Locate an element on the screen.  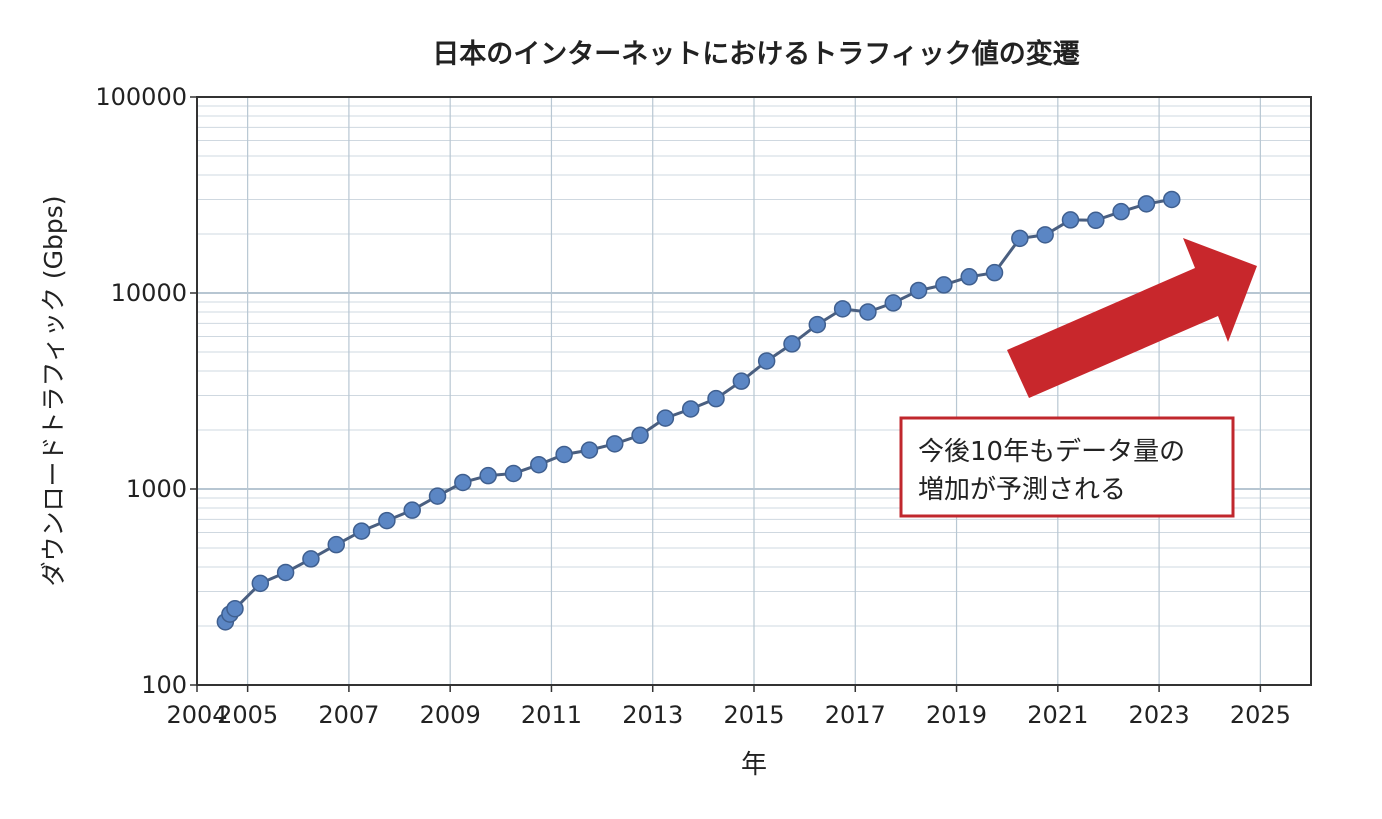
y-tick-label: 10000 is located at coordinates (149, 293).